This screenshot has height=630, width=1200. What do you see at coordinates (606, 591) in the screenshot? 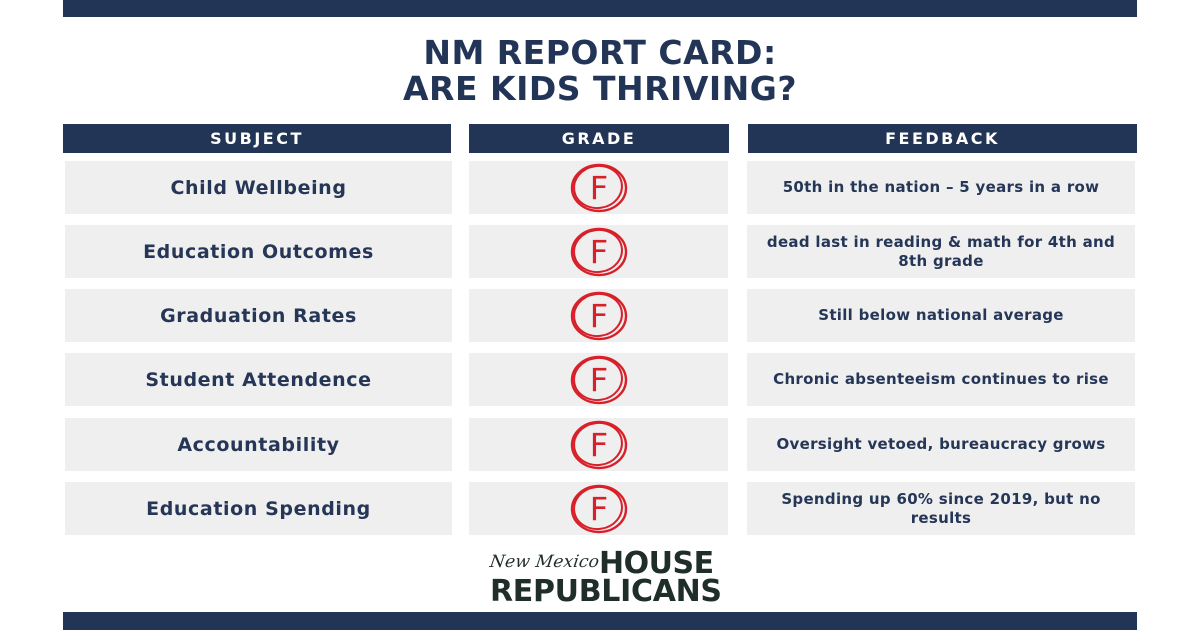
I see `logo-republicans-text: REPUBLICANS` at bounding box center [606, 591].